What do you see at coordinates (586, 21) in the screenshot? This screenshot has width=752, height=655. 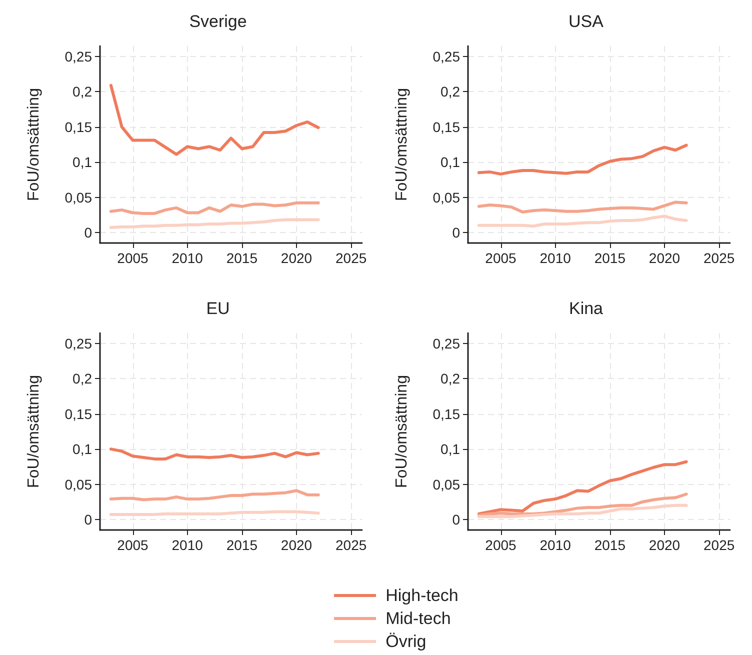 I see `chart-title: USA` at bounding box center [586, 21].